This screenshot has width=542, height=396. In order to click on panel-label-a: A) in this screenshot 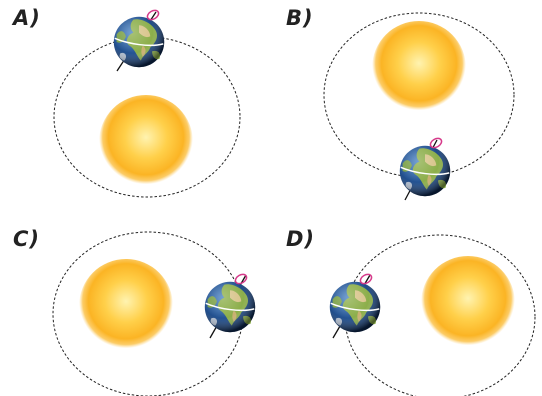, I will do `click(27, 18)`.